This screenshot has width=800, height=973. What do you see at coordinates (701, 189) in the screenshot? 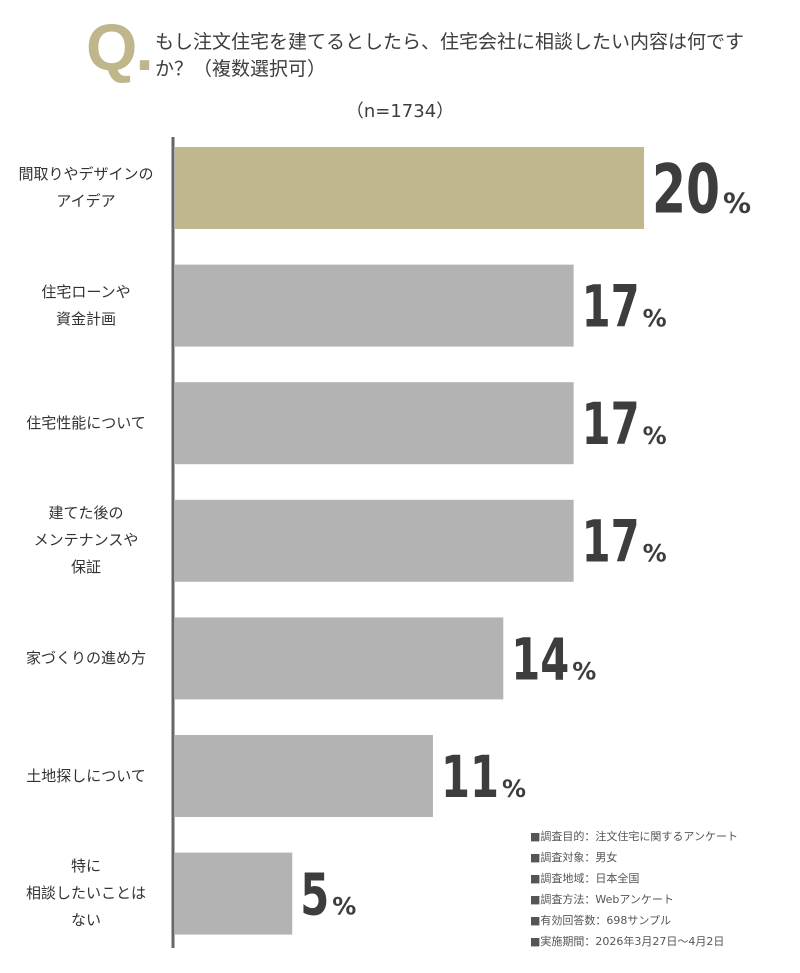
I see `value-label-0: 20%` at bounding box center [701, 189].